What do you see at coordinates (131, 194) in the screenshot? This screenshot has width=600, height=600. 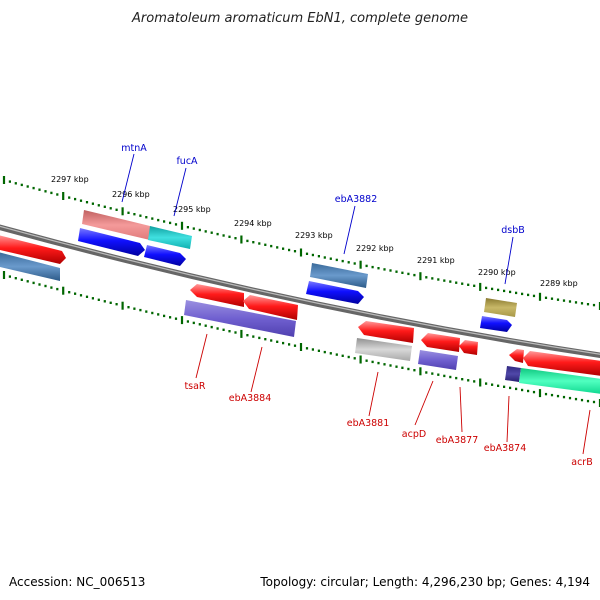 I see `kbp-label: 2296 kbp` at bounding box center [131, 194].